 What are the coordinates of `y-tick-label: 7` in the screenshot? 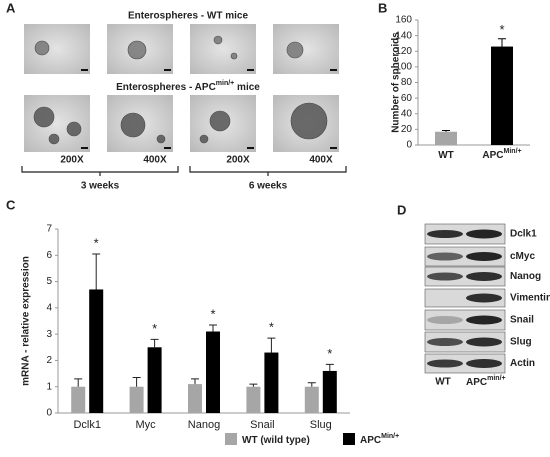 It's located at (49, 229).